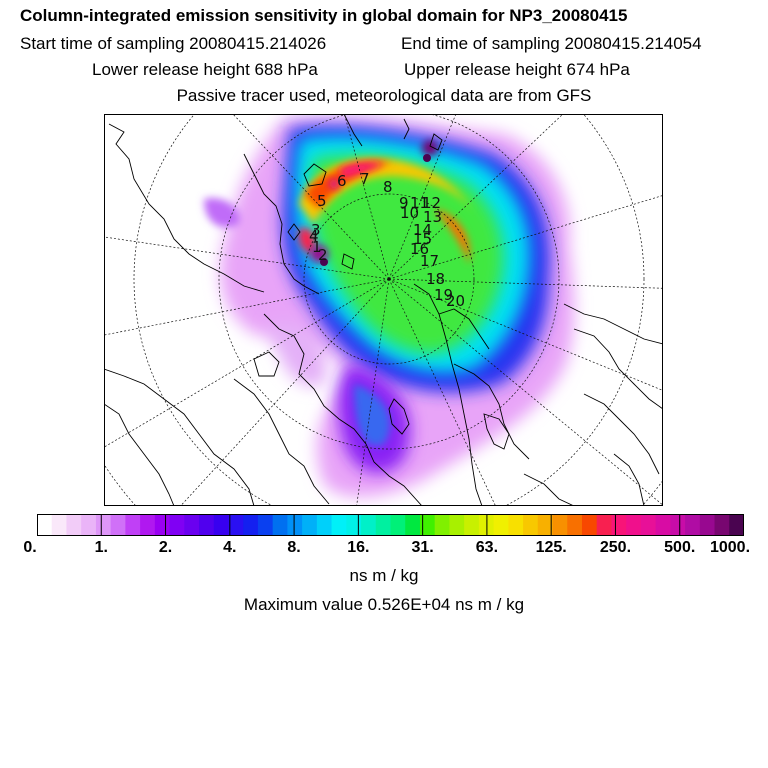 This screenshot has width=768, height=768. I want to click on release-point-label: 16, so click(419, 249).